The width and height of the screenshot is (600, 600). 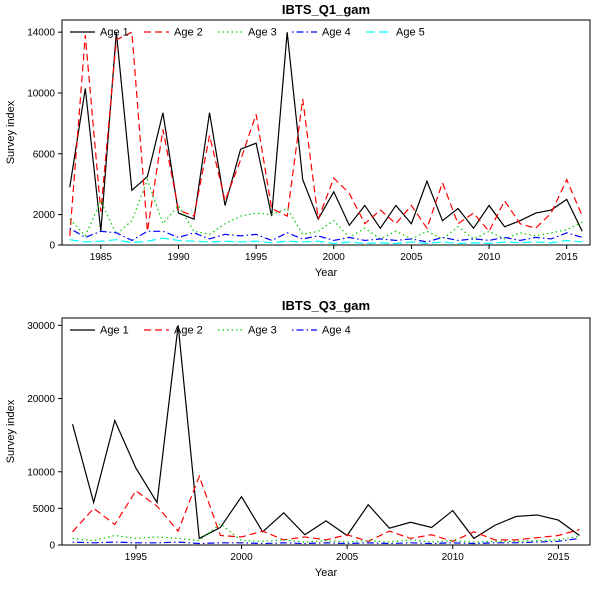 What do you see at coordinates (41, 33) in the screenshot?
I see `y-tick-label: 14000` at bounding box center [41, 33].